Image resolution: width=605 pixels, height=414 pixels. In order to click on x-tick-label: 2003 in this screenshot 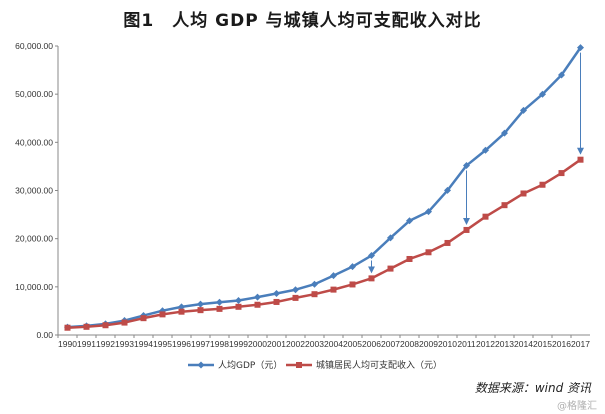, I will do `click(314, 344)`.